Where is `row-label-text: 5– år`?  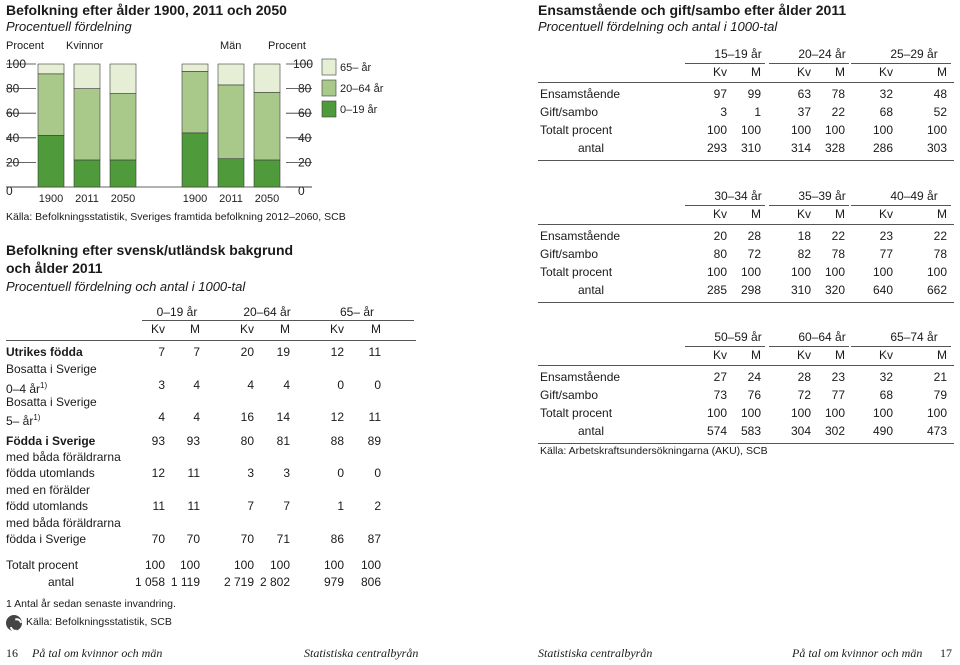
row-label-text: 5– år is located at coordinates (20, 421).